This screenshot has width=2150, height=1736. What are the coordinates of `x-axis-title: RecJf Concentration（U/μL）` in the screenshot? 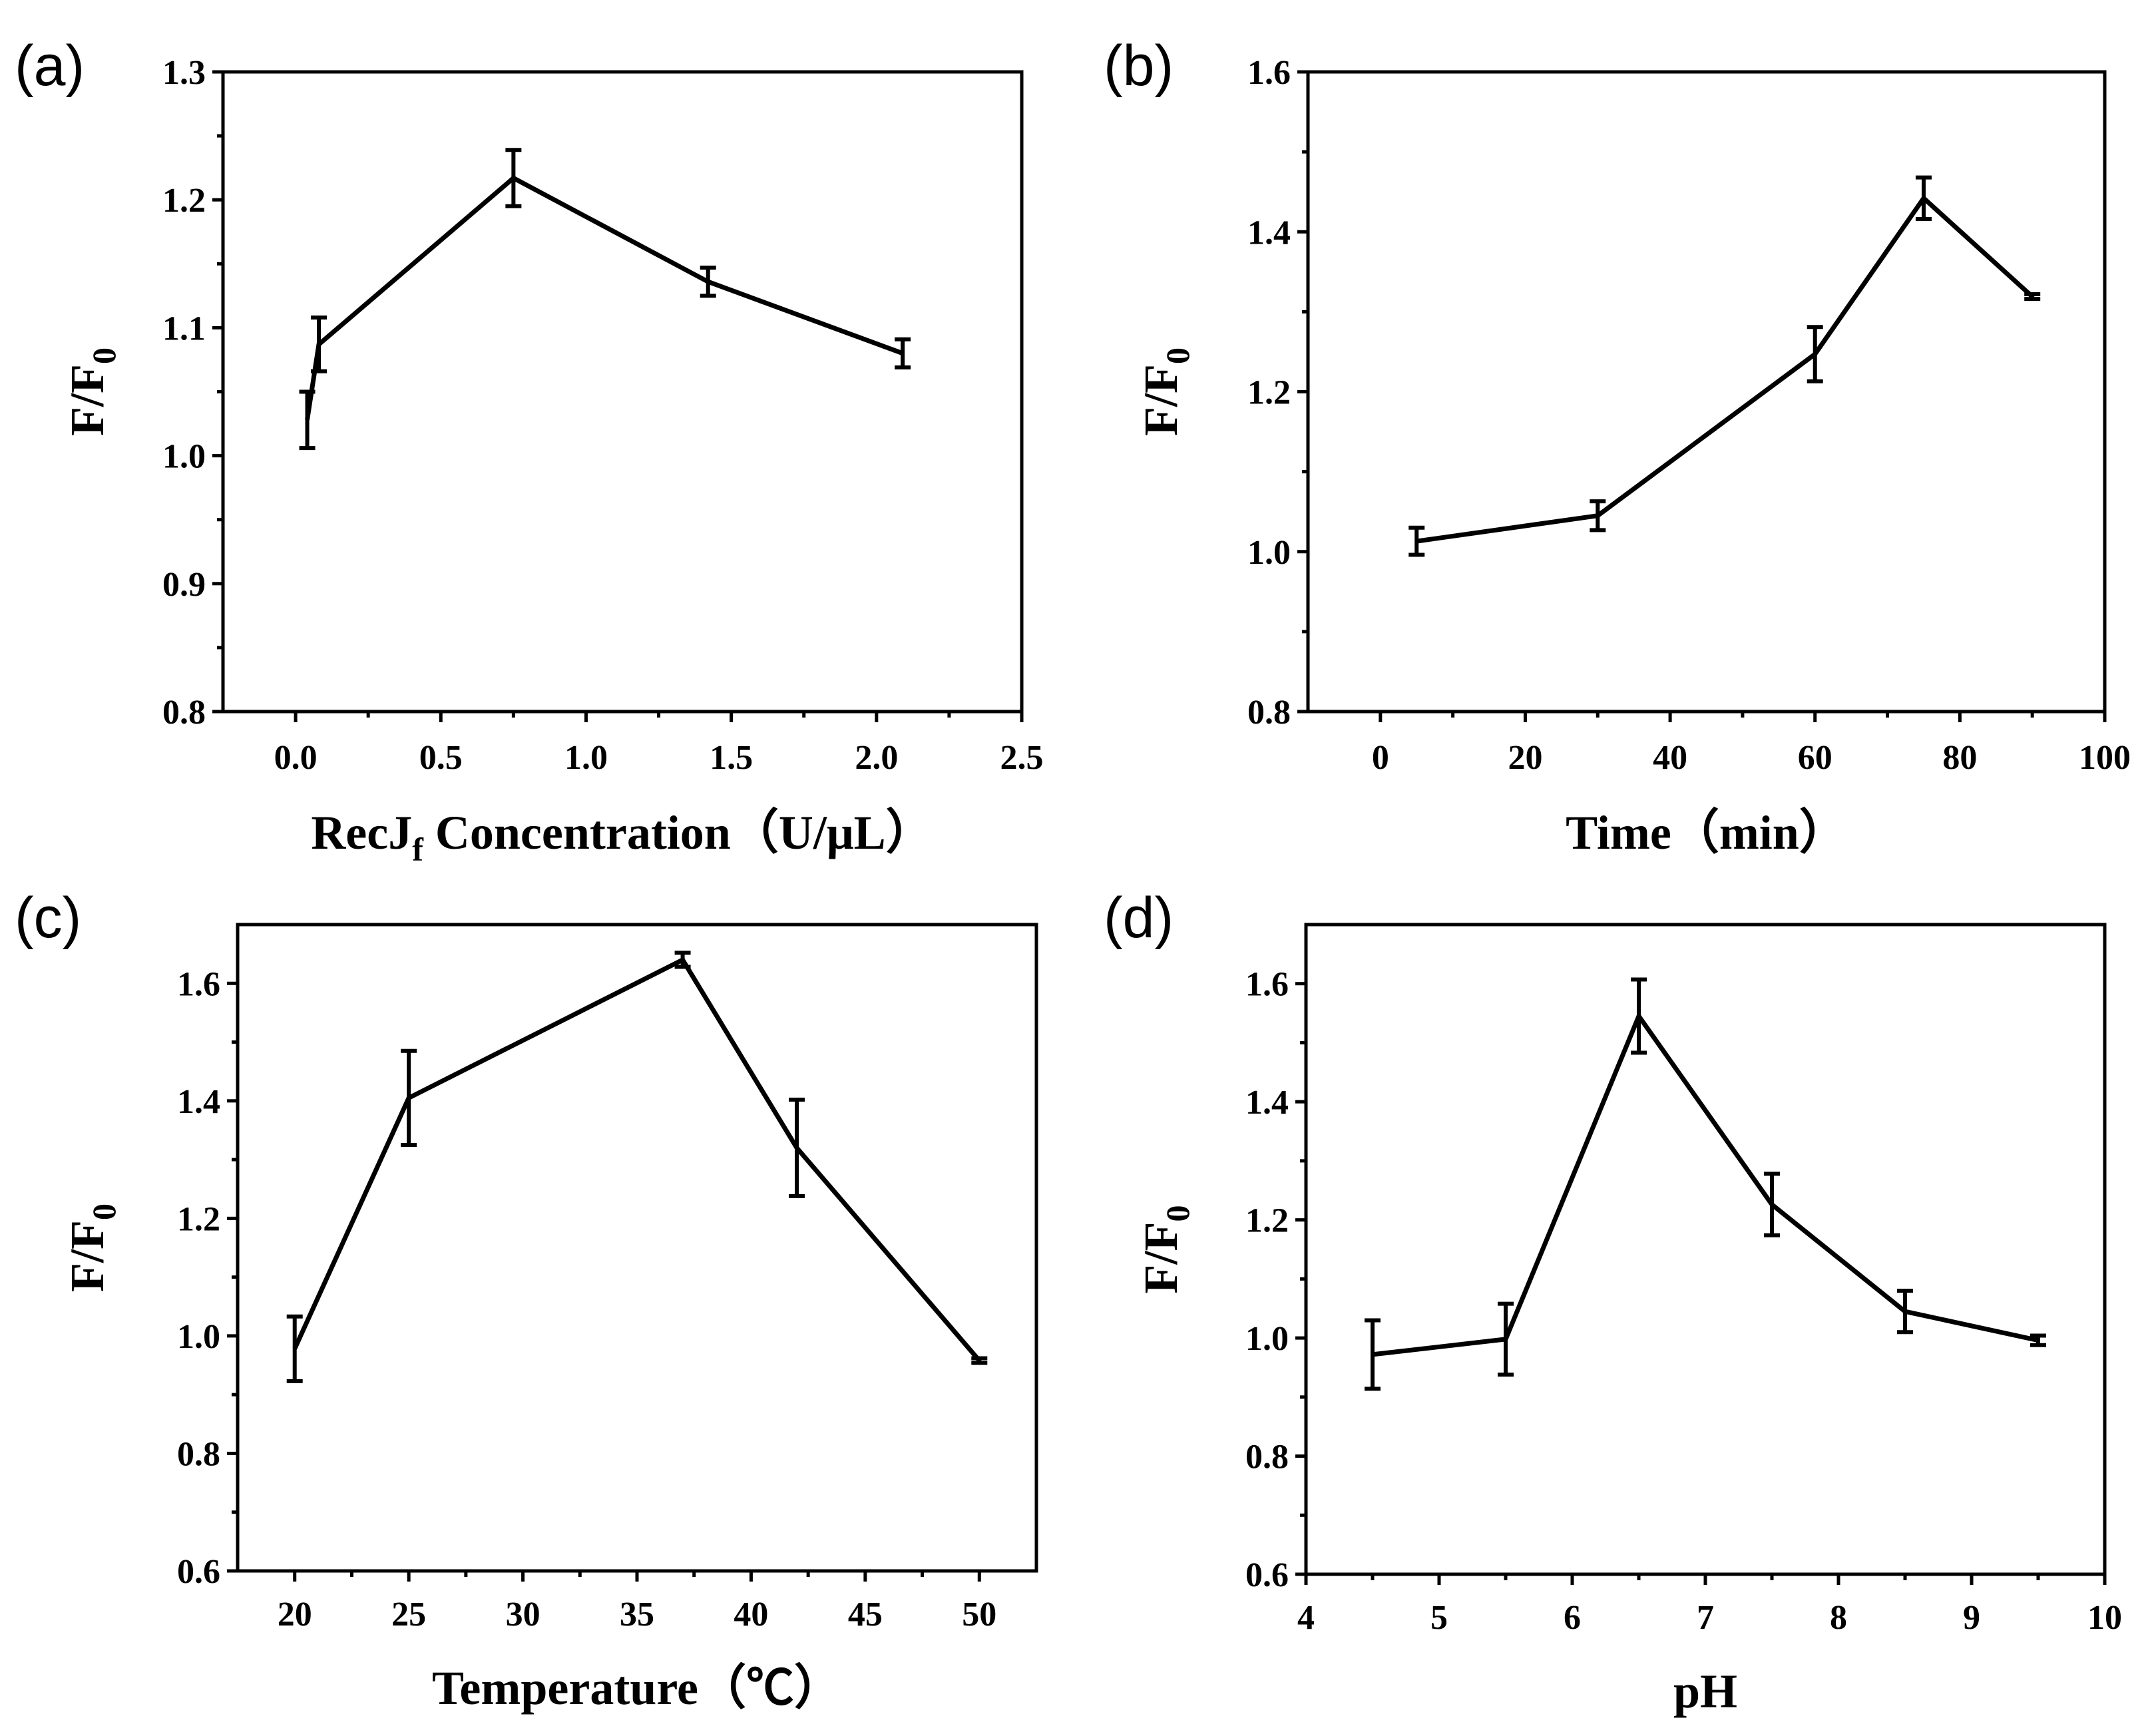 It's located at (622, 837).